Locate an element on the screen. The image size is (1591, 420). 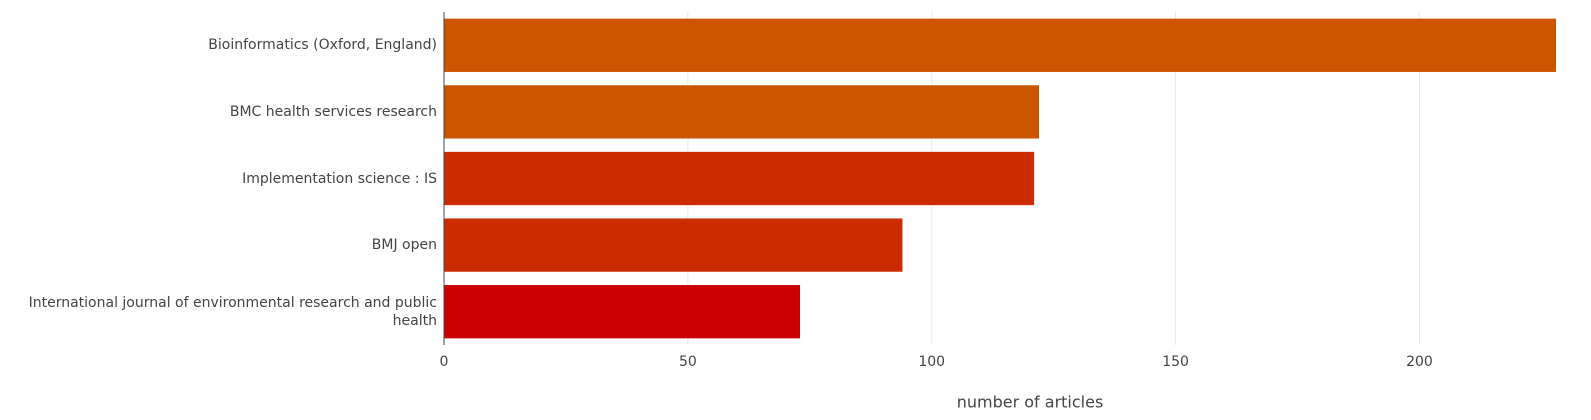
x-tick-label: 200 is located at coordinates (1419, 362).